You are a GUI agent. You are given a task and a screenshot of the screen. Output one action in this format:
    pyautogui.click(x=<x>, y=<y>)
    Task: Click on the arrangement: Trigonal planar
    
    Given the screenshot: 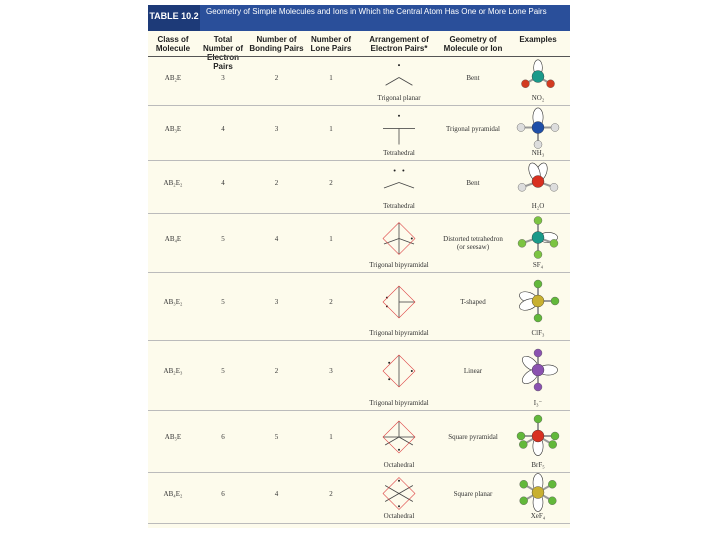 What is the action you would take?
    pyautogui.click(x=399, y=98)
    